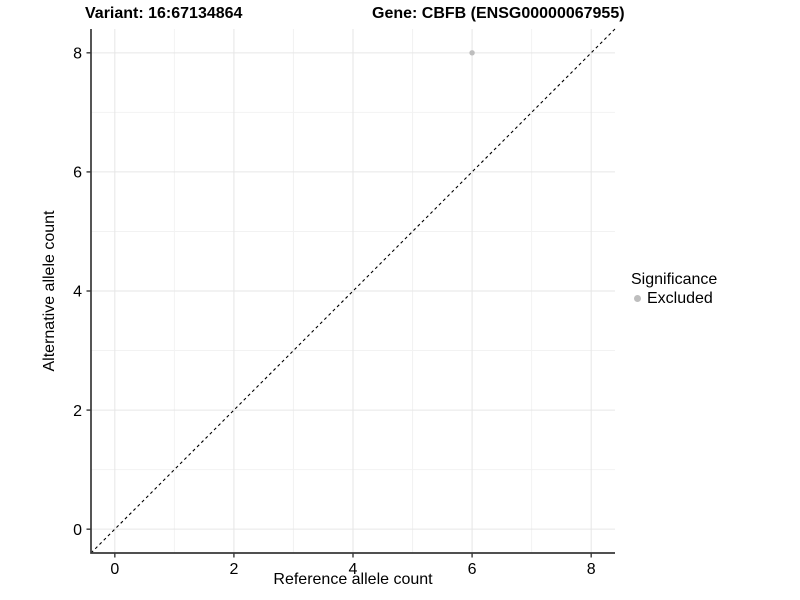  I want to click on legend-point-icon, so click(637, 298).